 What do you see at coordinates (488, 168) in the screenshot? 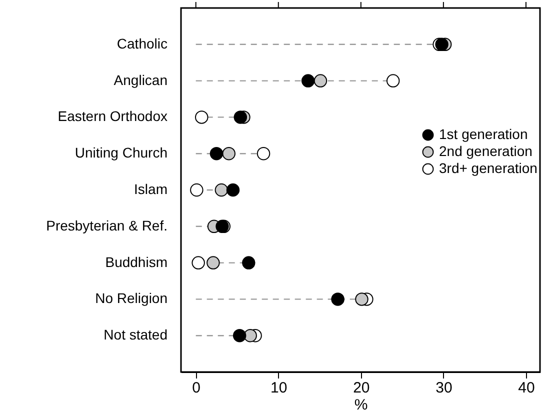
I see `legend-label: 3rd+ generation` at bounding box center [488, 168].